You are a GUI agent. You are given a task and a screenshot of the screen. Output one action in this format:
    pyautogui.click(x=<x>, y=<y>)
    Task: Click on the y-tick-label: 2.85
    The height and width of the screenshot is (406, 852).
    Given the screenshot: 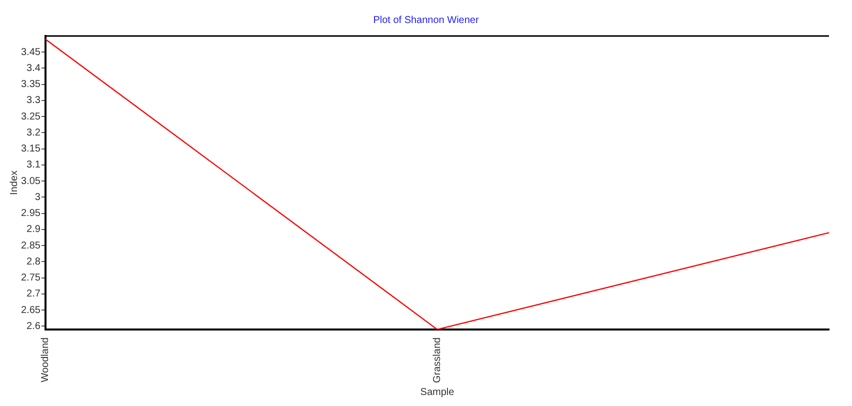 What is the action you would take?
    pyautogui.click(x=30, y=246)
    